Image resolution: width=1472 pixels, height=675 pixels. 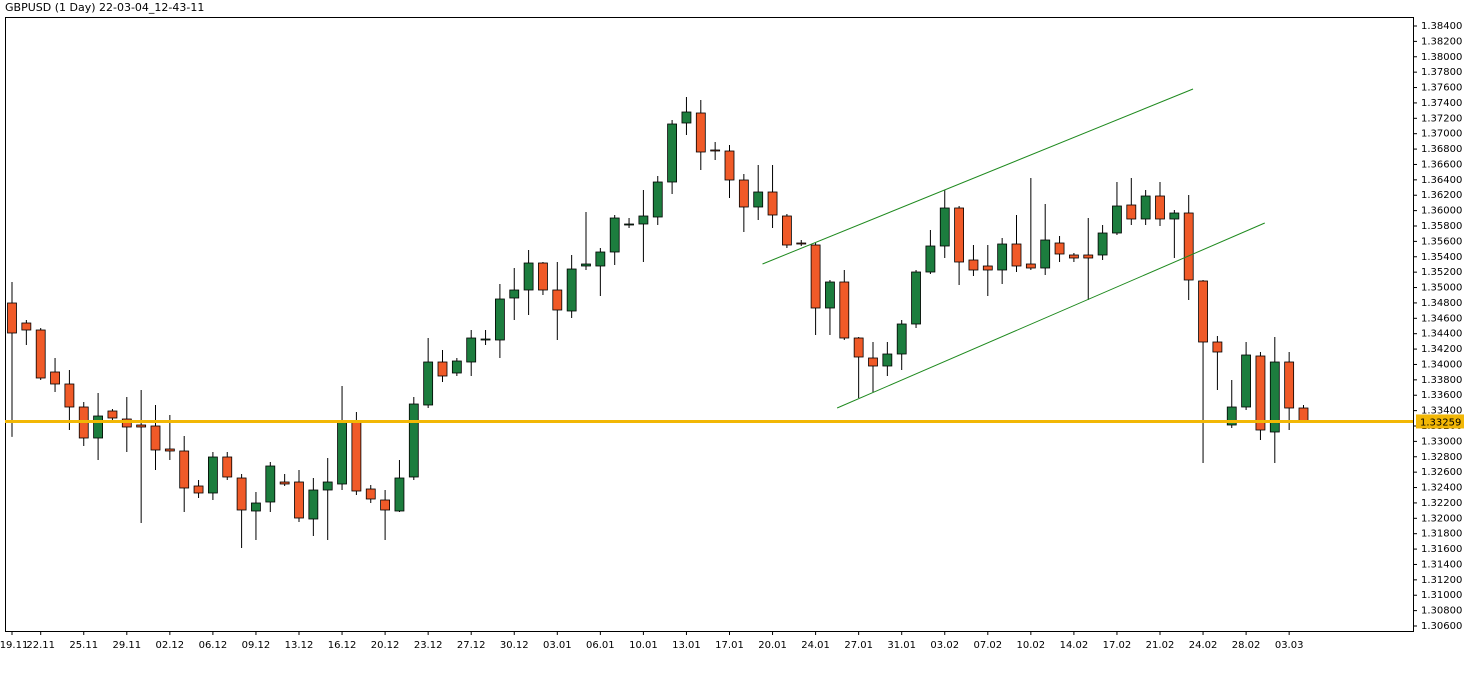 I want to click on y-tick-label: 1.32200, so click(x=1441, y=503).